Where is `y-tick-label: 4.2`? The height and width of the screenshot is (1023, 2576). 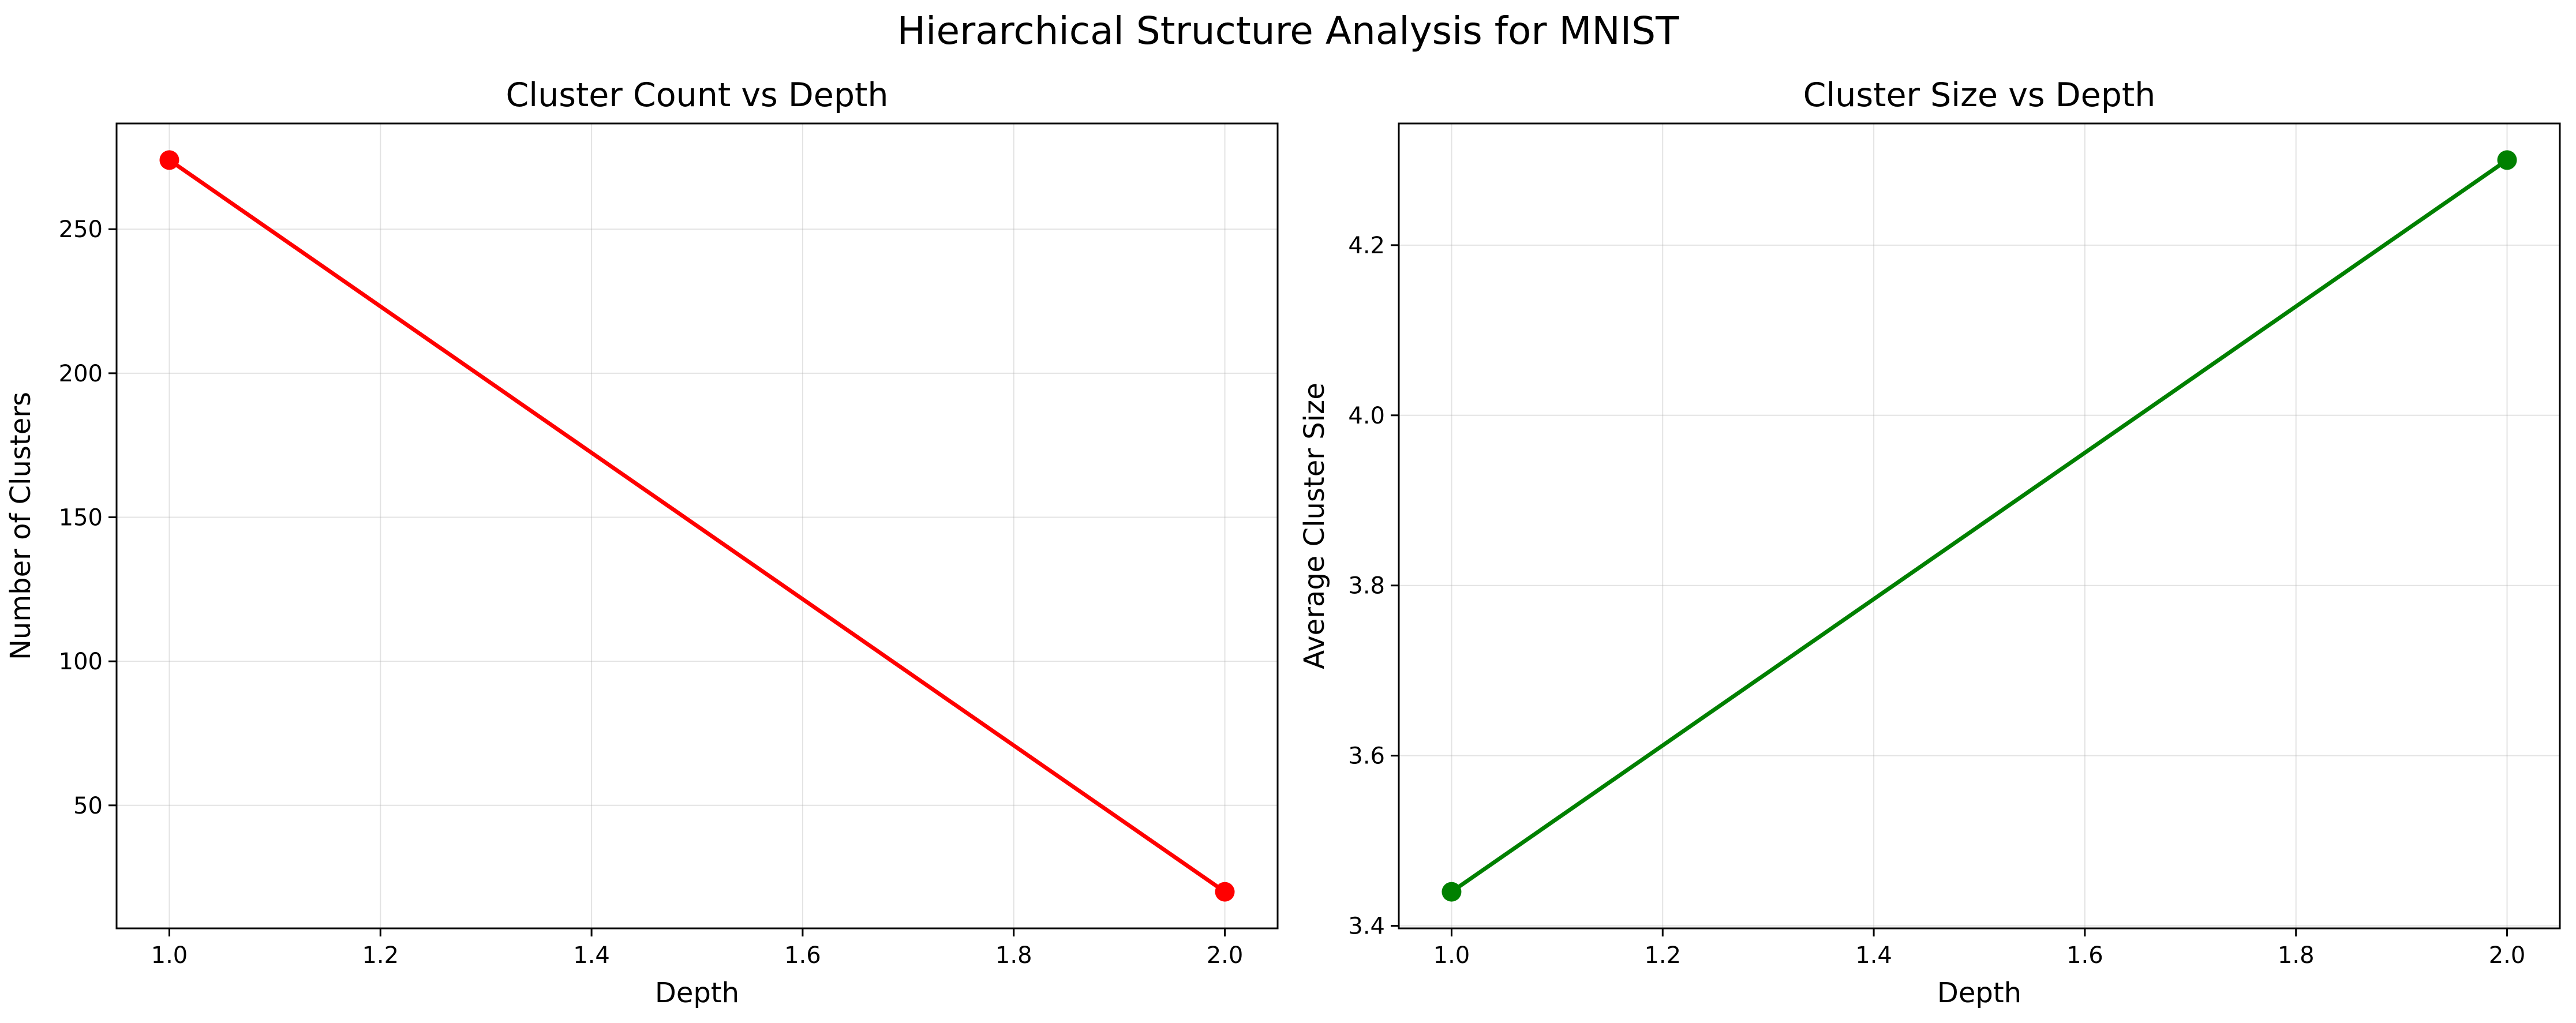
y-tick-label: 4.2 is located at coordinates (1366, 246).